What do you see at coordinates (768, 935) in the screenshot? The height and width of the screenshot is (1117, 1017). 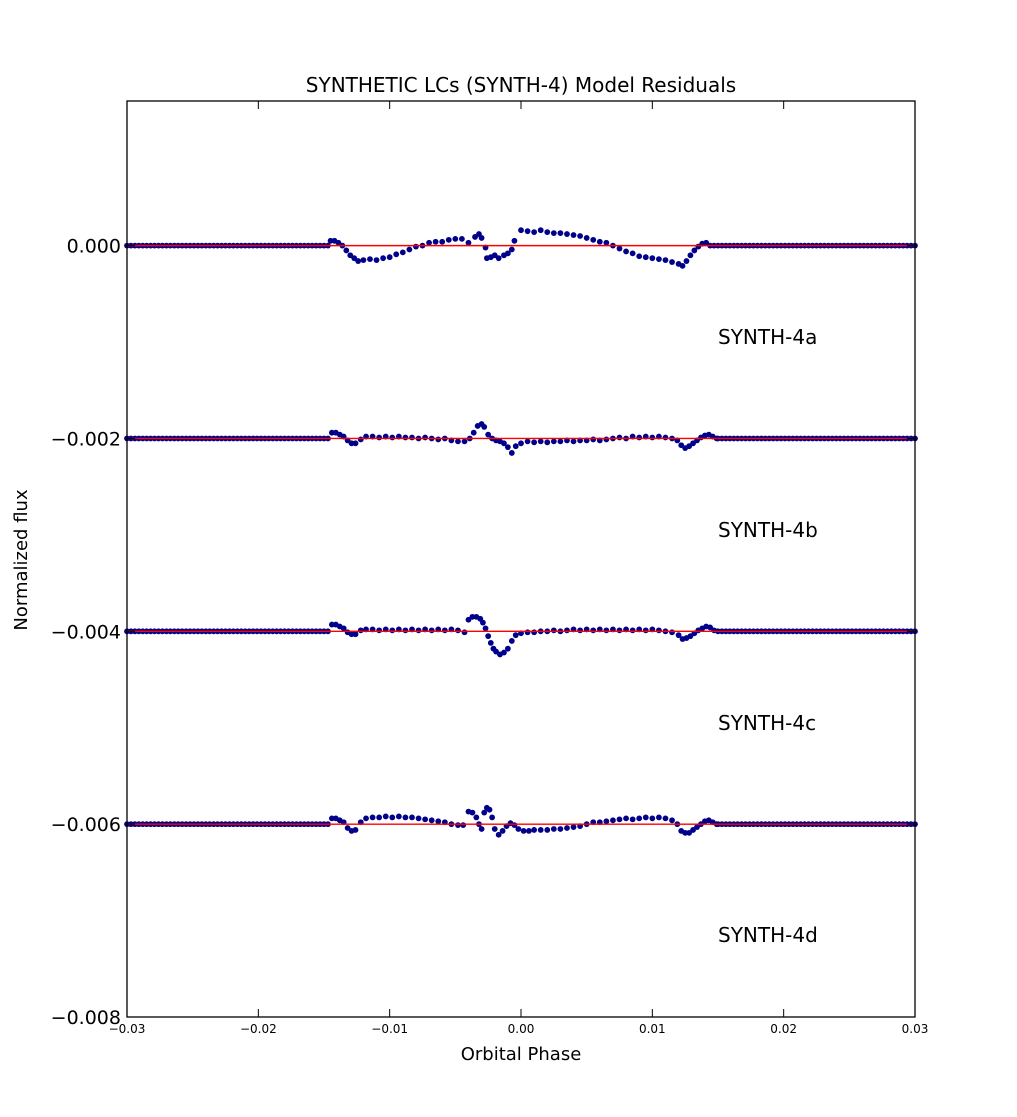 I see `series-label: SYNTH-4d` at bounding box center [768, 935].